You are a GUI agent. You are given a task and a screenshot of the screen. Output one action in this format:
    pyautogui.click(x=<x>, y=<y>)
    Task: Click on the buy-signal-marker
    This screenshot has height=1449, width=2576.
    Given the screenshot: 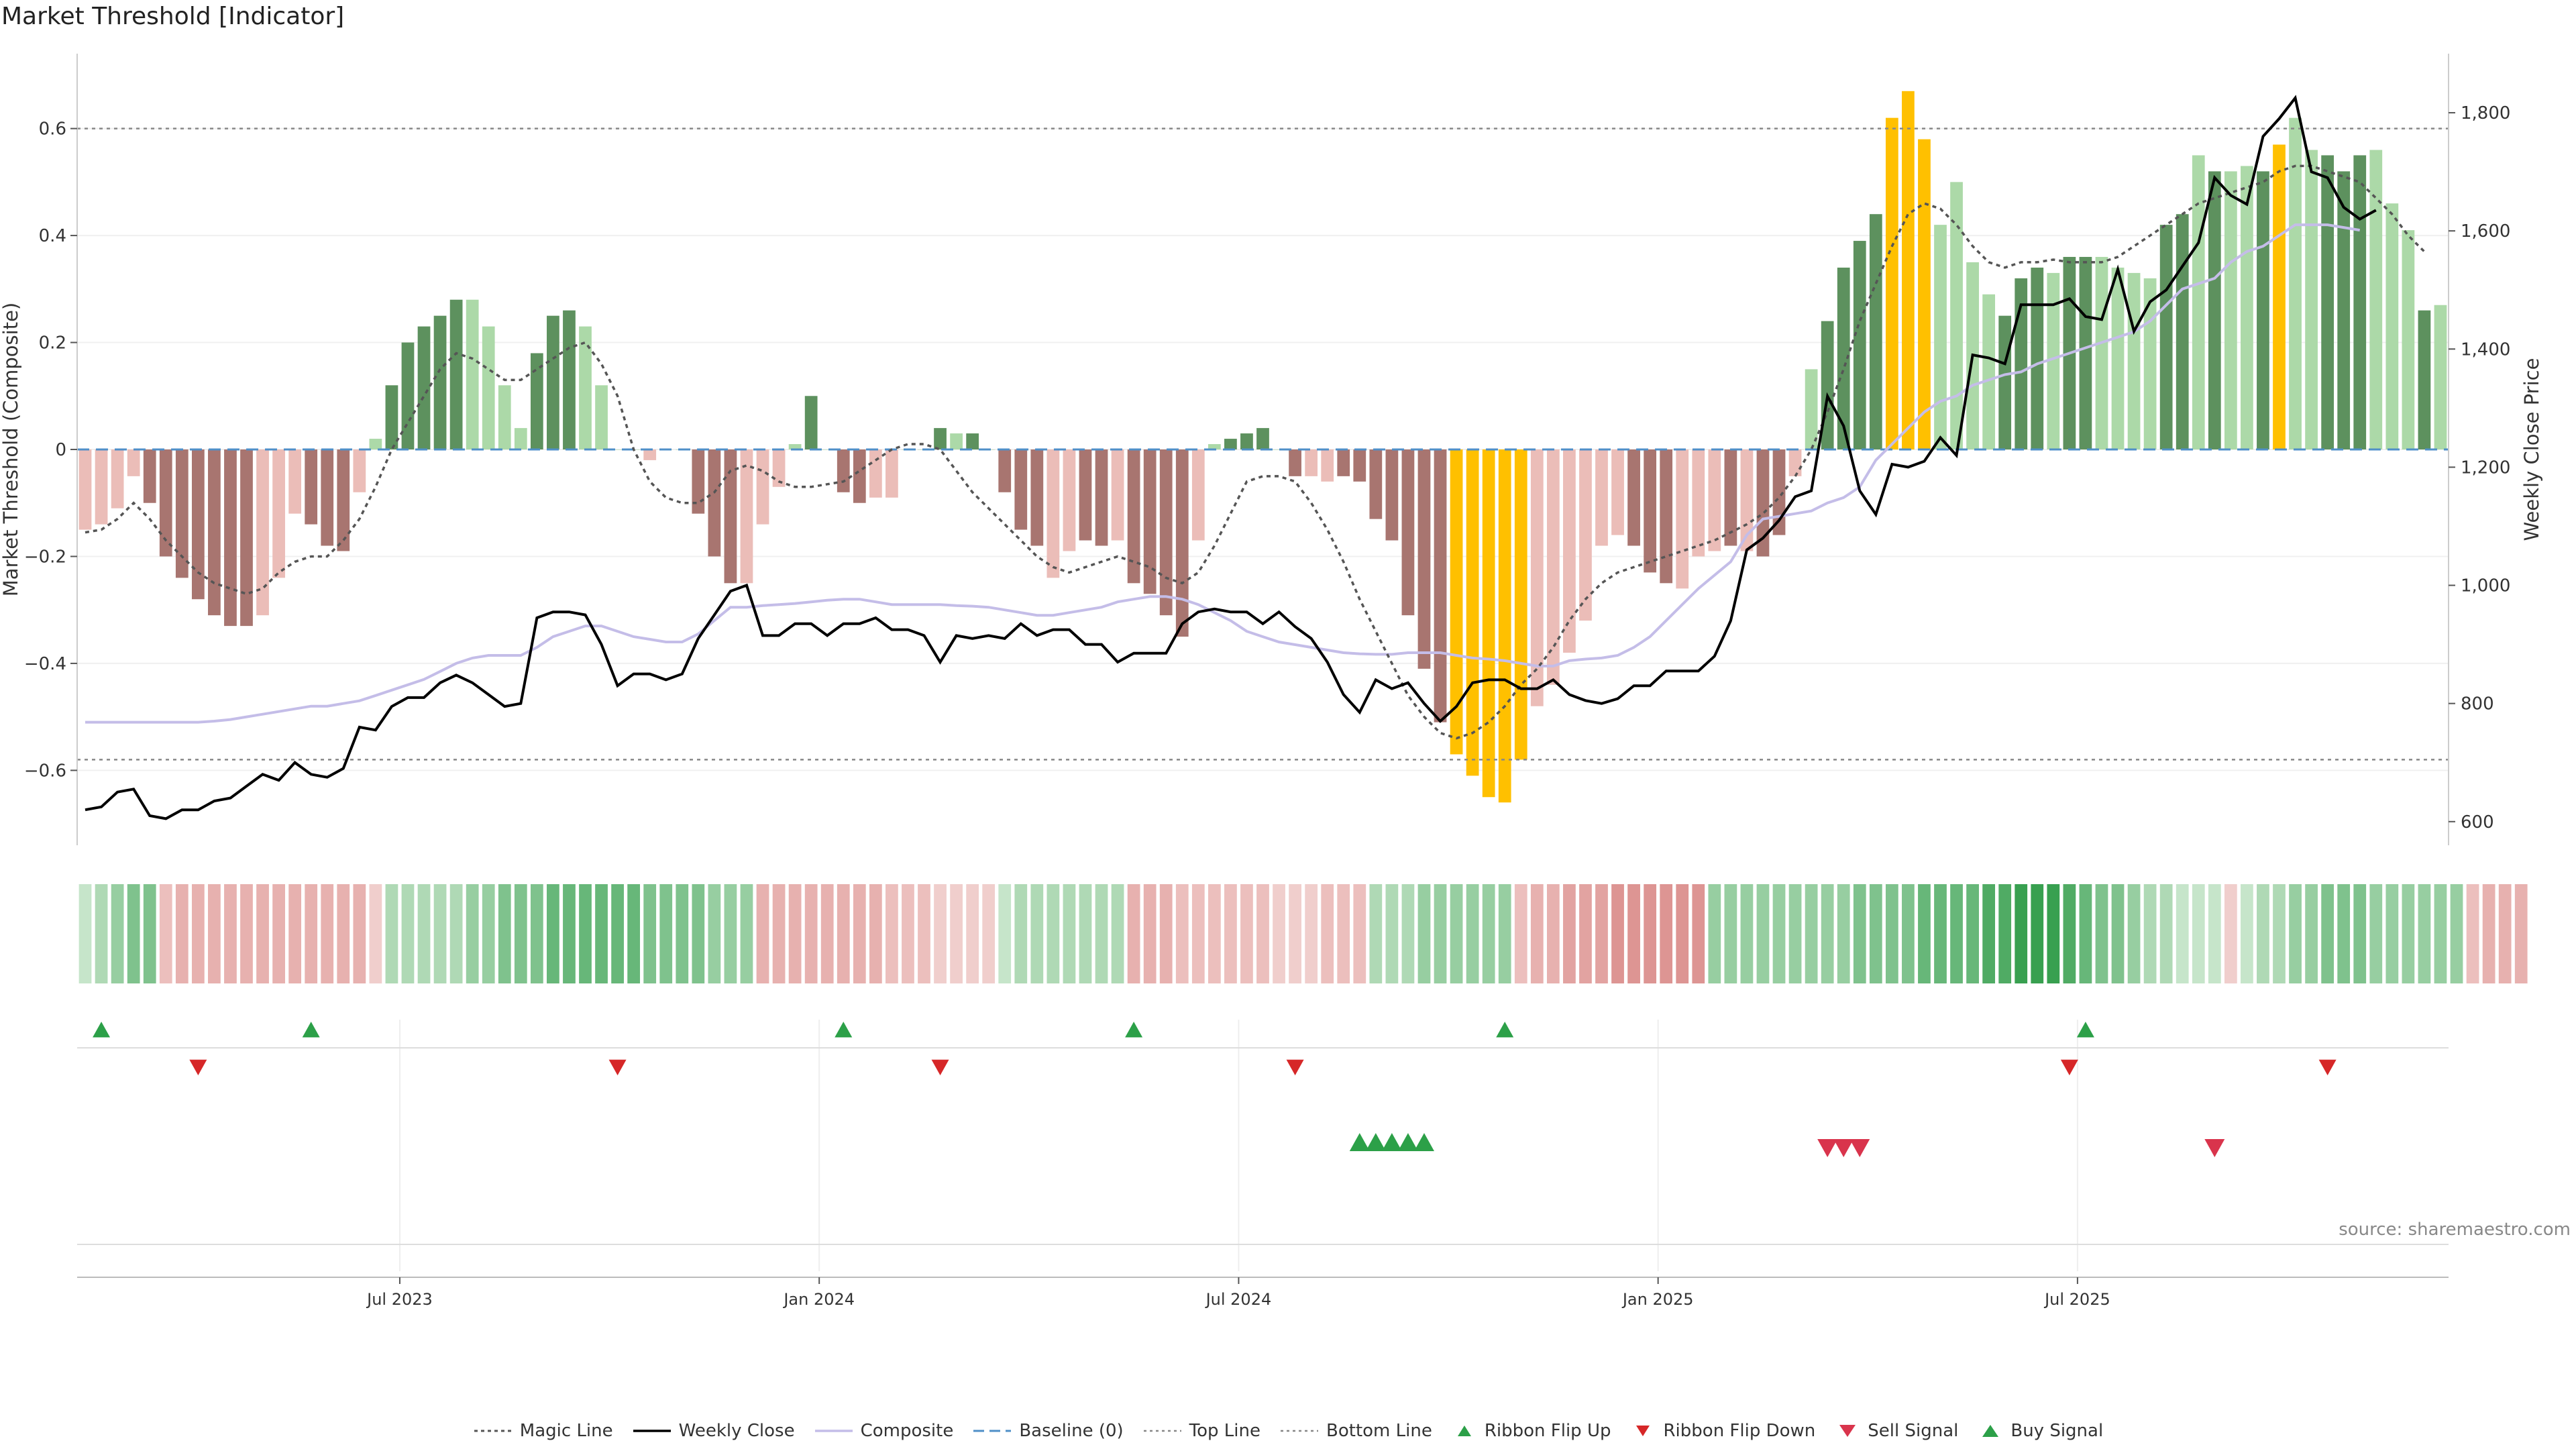 What is the action you would take?
    pyautogui.click(x=1359, y=1142)
    